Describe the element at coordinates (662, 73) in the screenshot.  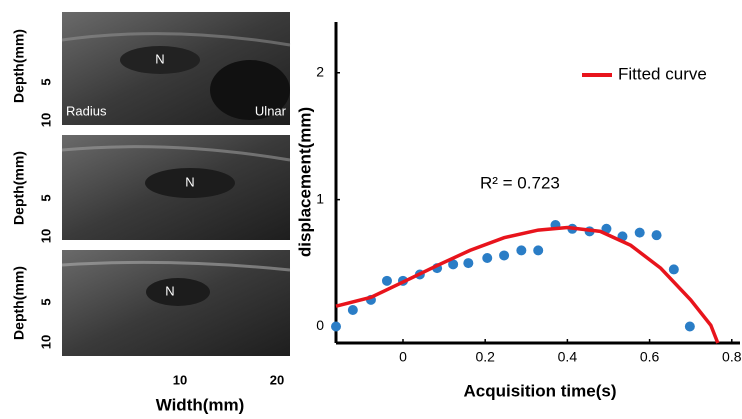
I see `legend-label: Fitted curve` at that location.